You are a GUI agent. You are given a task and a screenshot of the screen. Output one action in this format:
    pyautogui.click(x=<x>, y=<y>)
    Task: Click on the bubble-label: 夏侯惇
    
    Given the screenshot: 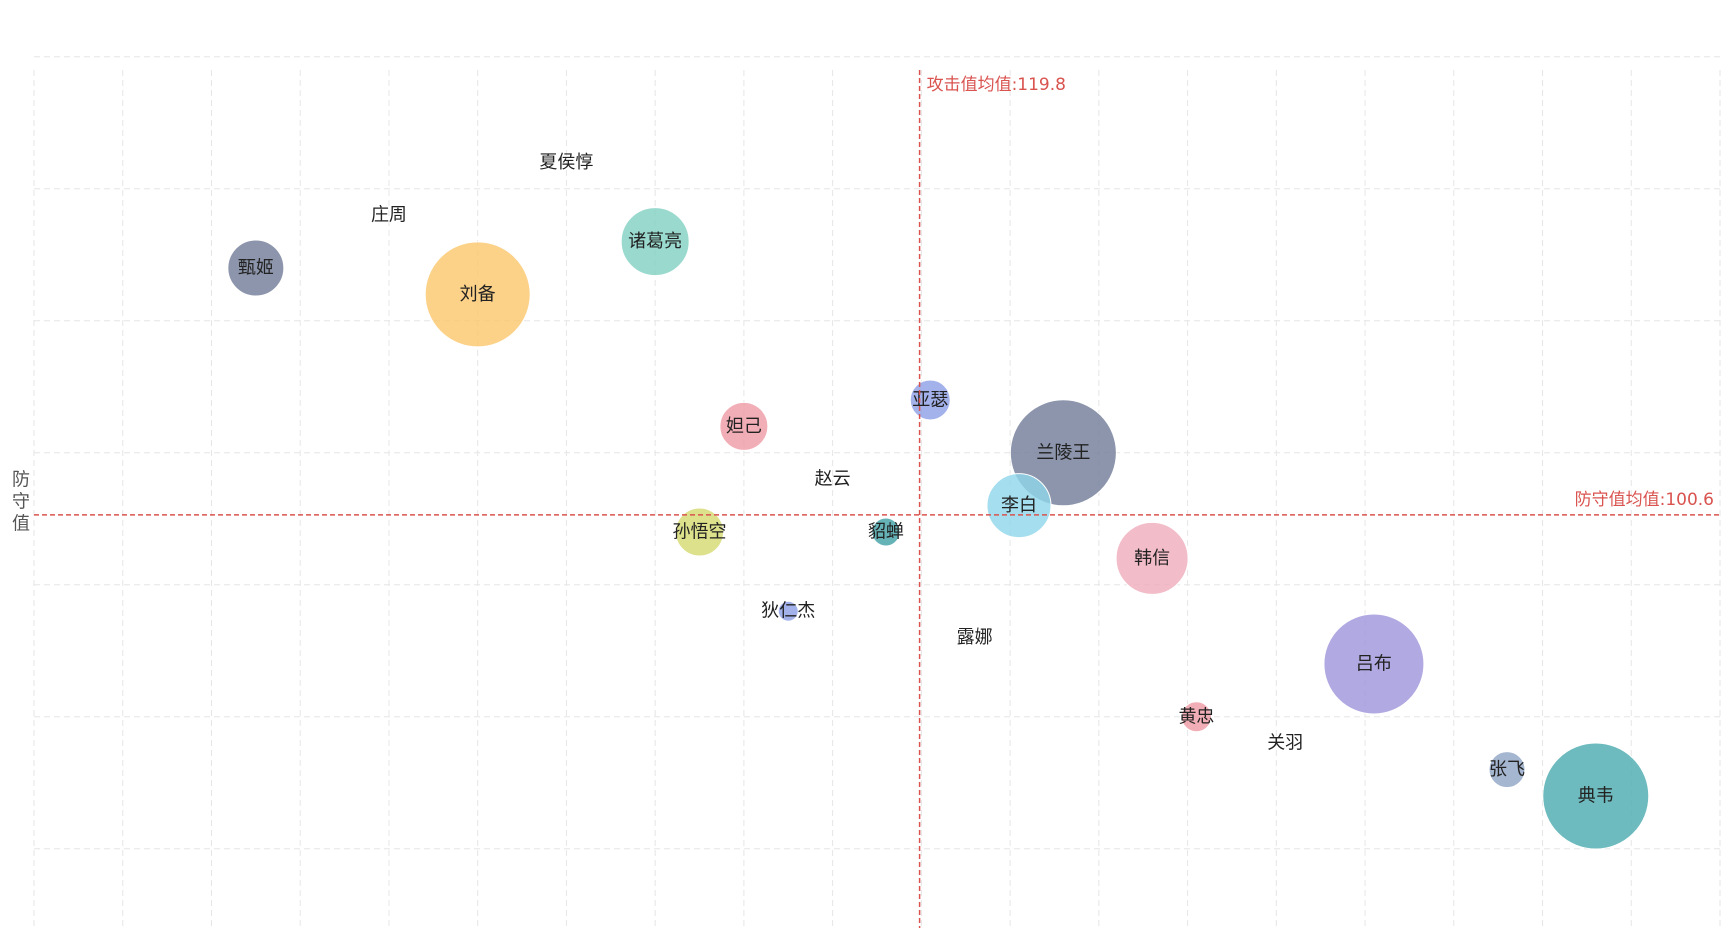 What is the action you would take?
    pyautogui.click(x=566, y=162)
    